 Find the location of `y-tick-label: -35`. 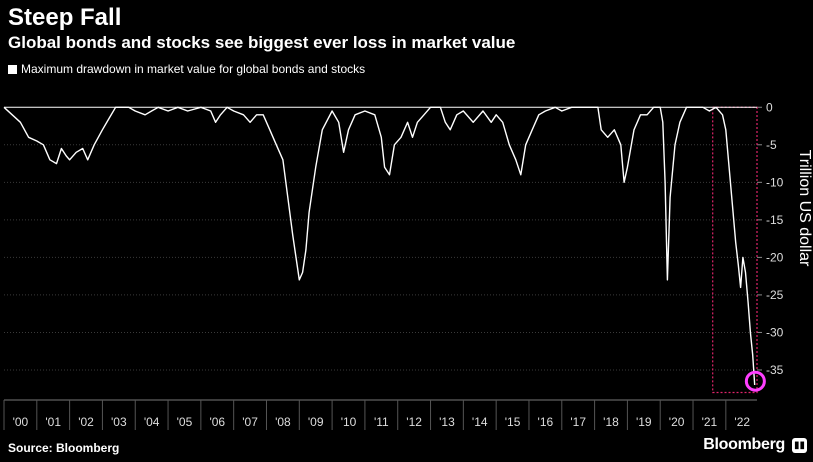

y-tick-label: -35 is located at coordinates (775, 370).